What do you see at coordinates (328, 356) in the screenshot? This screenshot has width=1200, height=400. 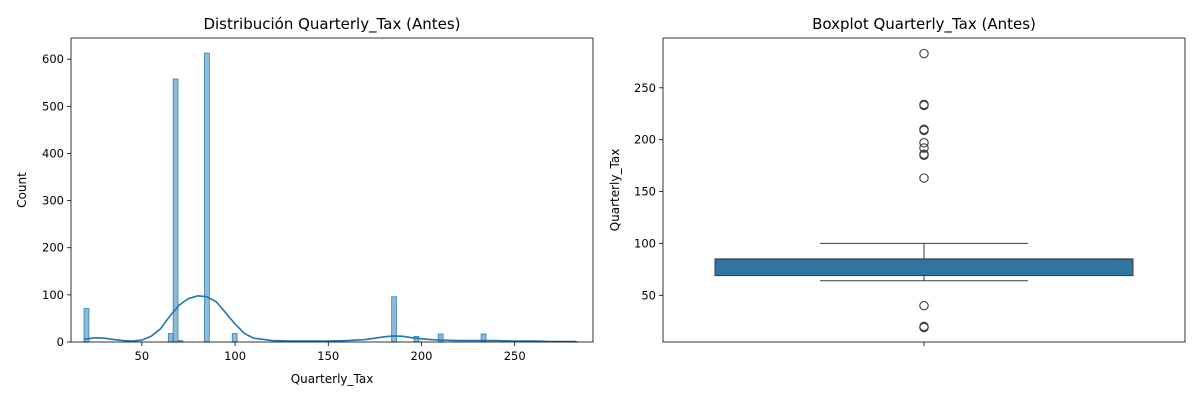 I see `x-tick-label: 150` at bounding box center [328, 356].